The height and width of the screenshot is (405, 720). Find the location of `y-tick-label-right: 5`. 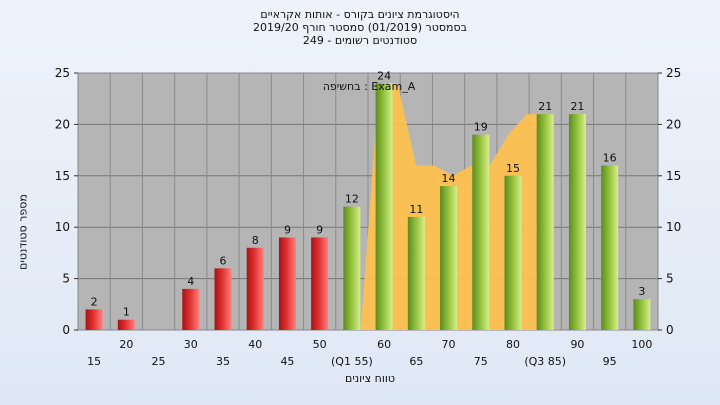

y-tick-label-right: 5 is located at coordinates (670, 279).